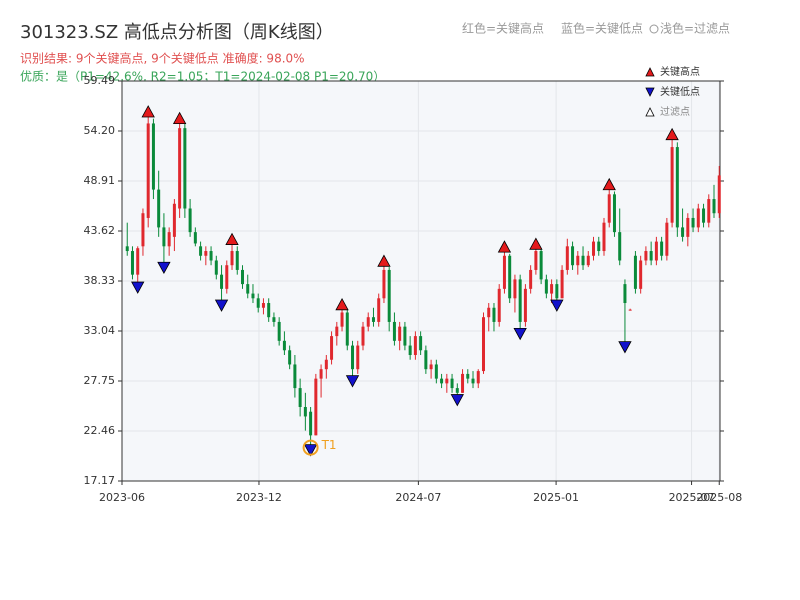 The width and height of the screenshot is (800, 600). Describe the element at coordinates (100, 330) in the screenshot. I see `y-tick-label: 33.04` at that location.